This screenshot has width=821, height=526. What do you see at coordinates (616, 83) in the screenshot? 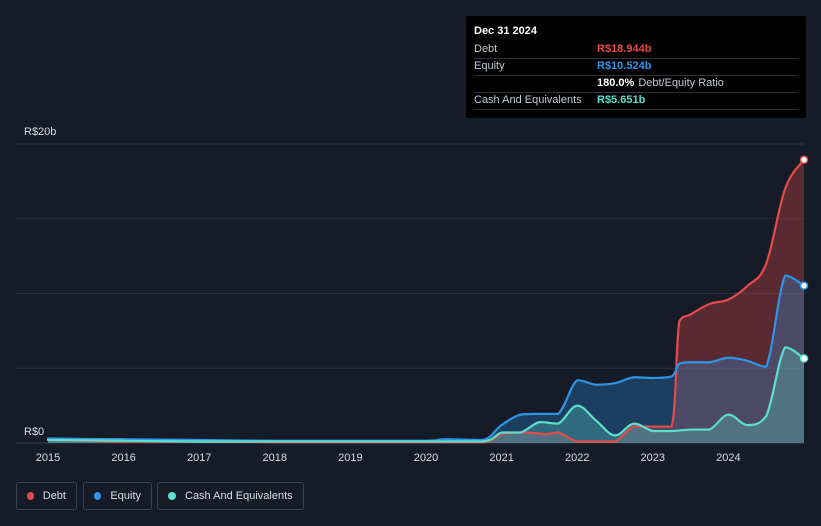
I see `tooltip-value: 180.0%` at bounding box center [616, 83].